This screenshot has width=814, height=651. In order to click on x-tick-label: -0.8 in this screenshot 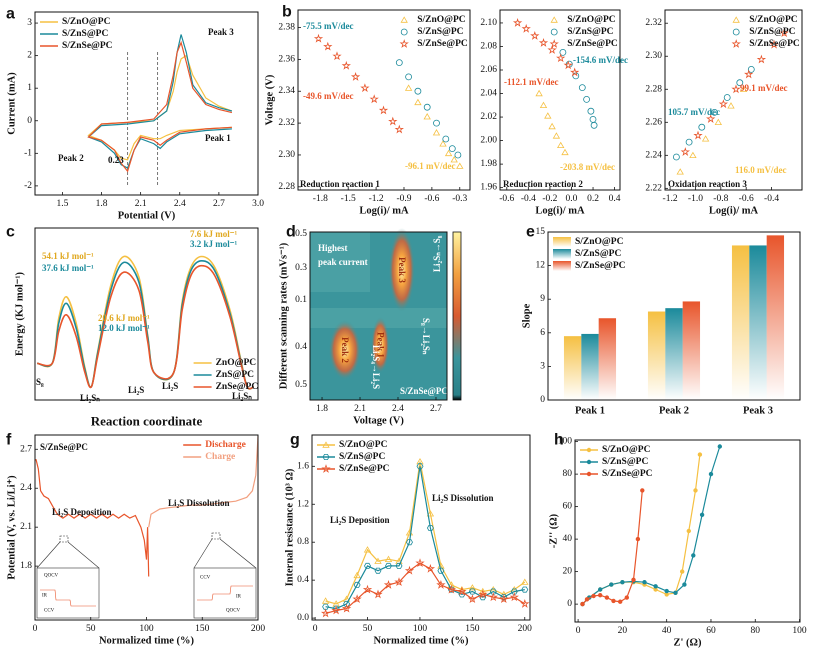, I will do `click(720, 199)`.